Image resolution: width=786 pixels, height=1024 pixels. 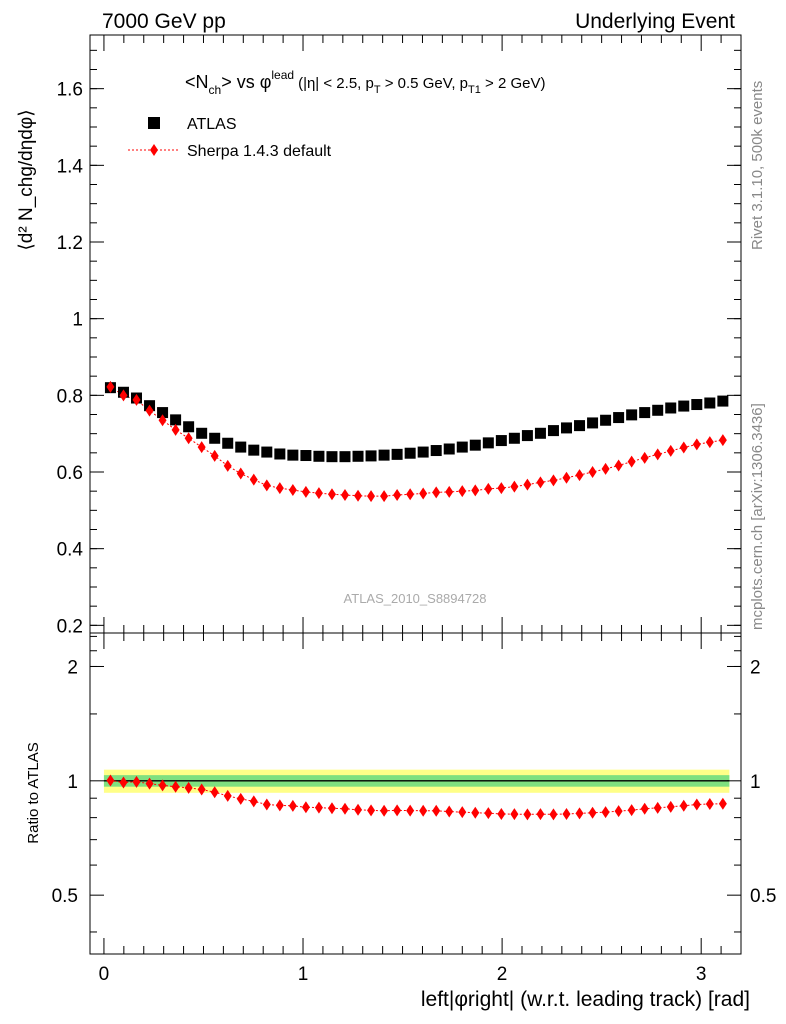 I want to click on ratio-ytick-label-right: 0.5, so click(x=763, y=896).